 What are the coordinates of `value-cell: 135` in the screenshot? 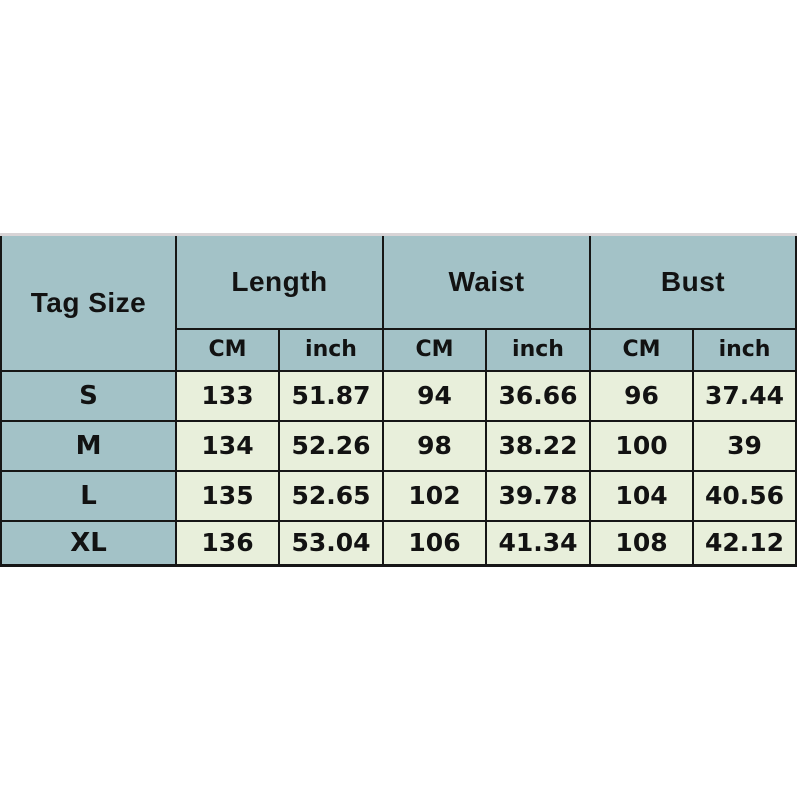 It's located at (227, 495).